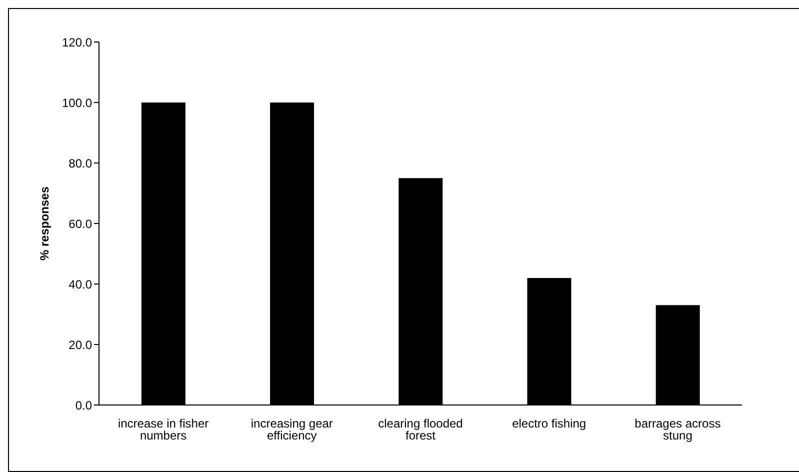 The height and width of the screenshot is (472, 799). I want to click on y-tick-label: 0.0, so click(83, 405).